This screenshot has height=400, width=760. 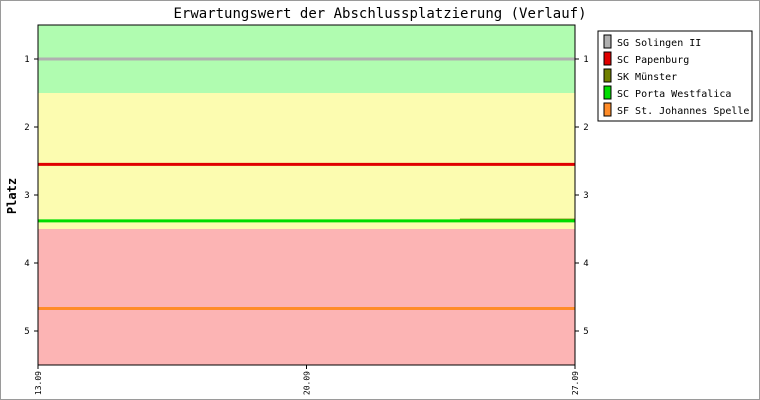 What do you see at coordinates (674, 94) in the screenshot?
I see `legend-label: SC Porta Westfalica` at bounding box center [674, 94].